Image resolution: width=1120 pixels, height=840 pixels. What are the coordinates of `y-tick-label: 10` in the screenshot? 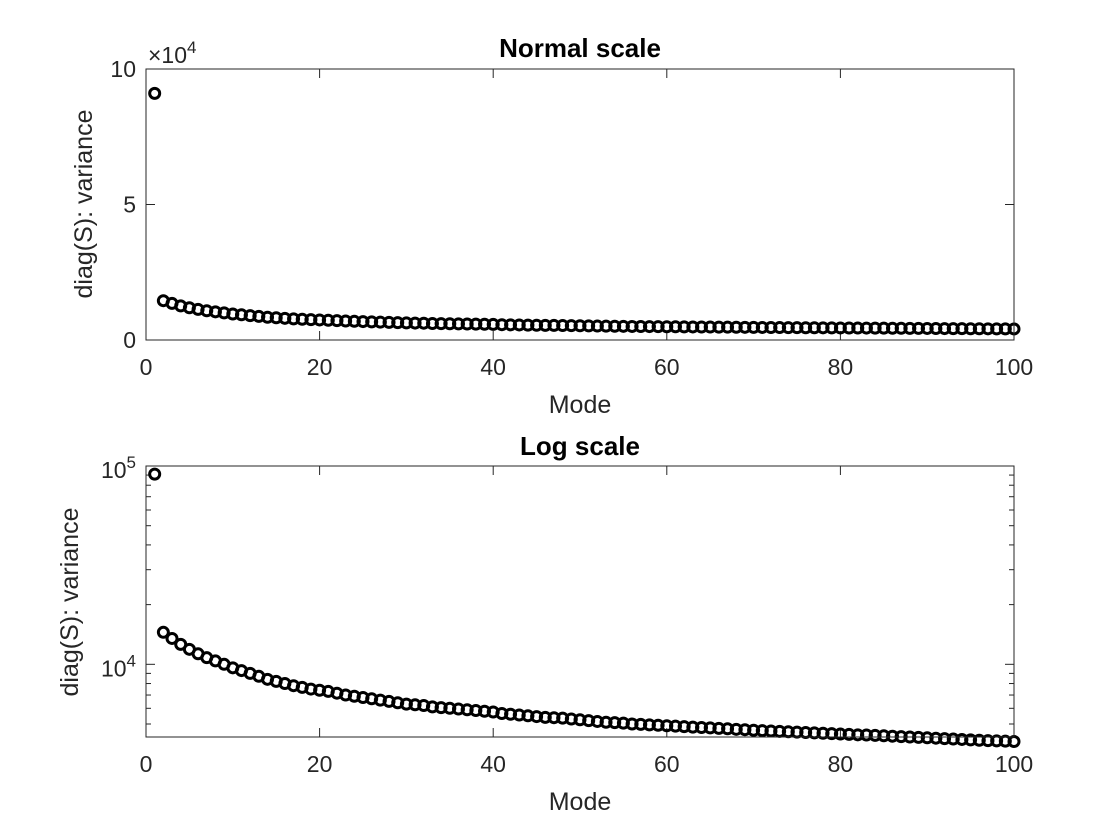 It's located at (123, 69).